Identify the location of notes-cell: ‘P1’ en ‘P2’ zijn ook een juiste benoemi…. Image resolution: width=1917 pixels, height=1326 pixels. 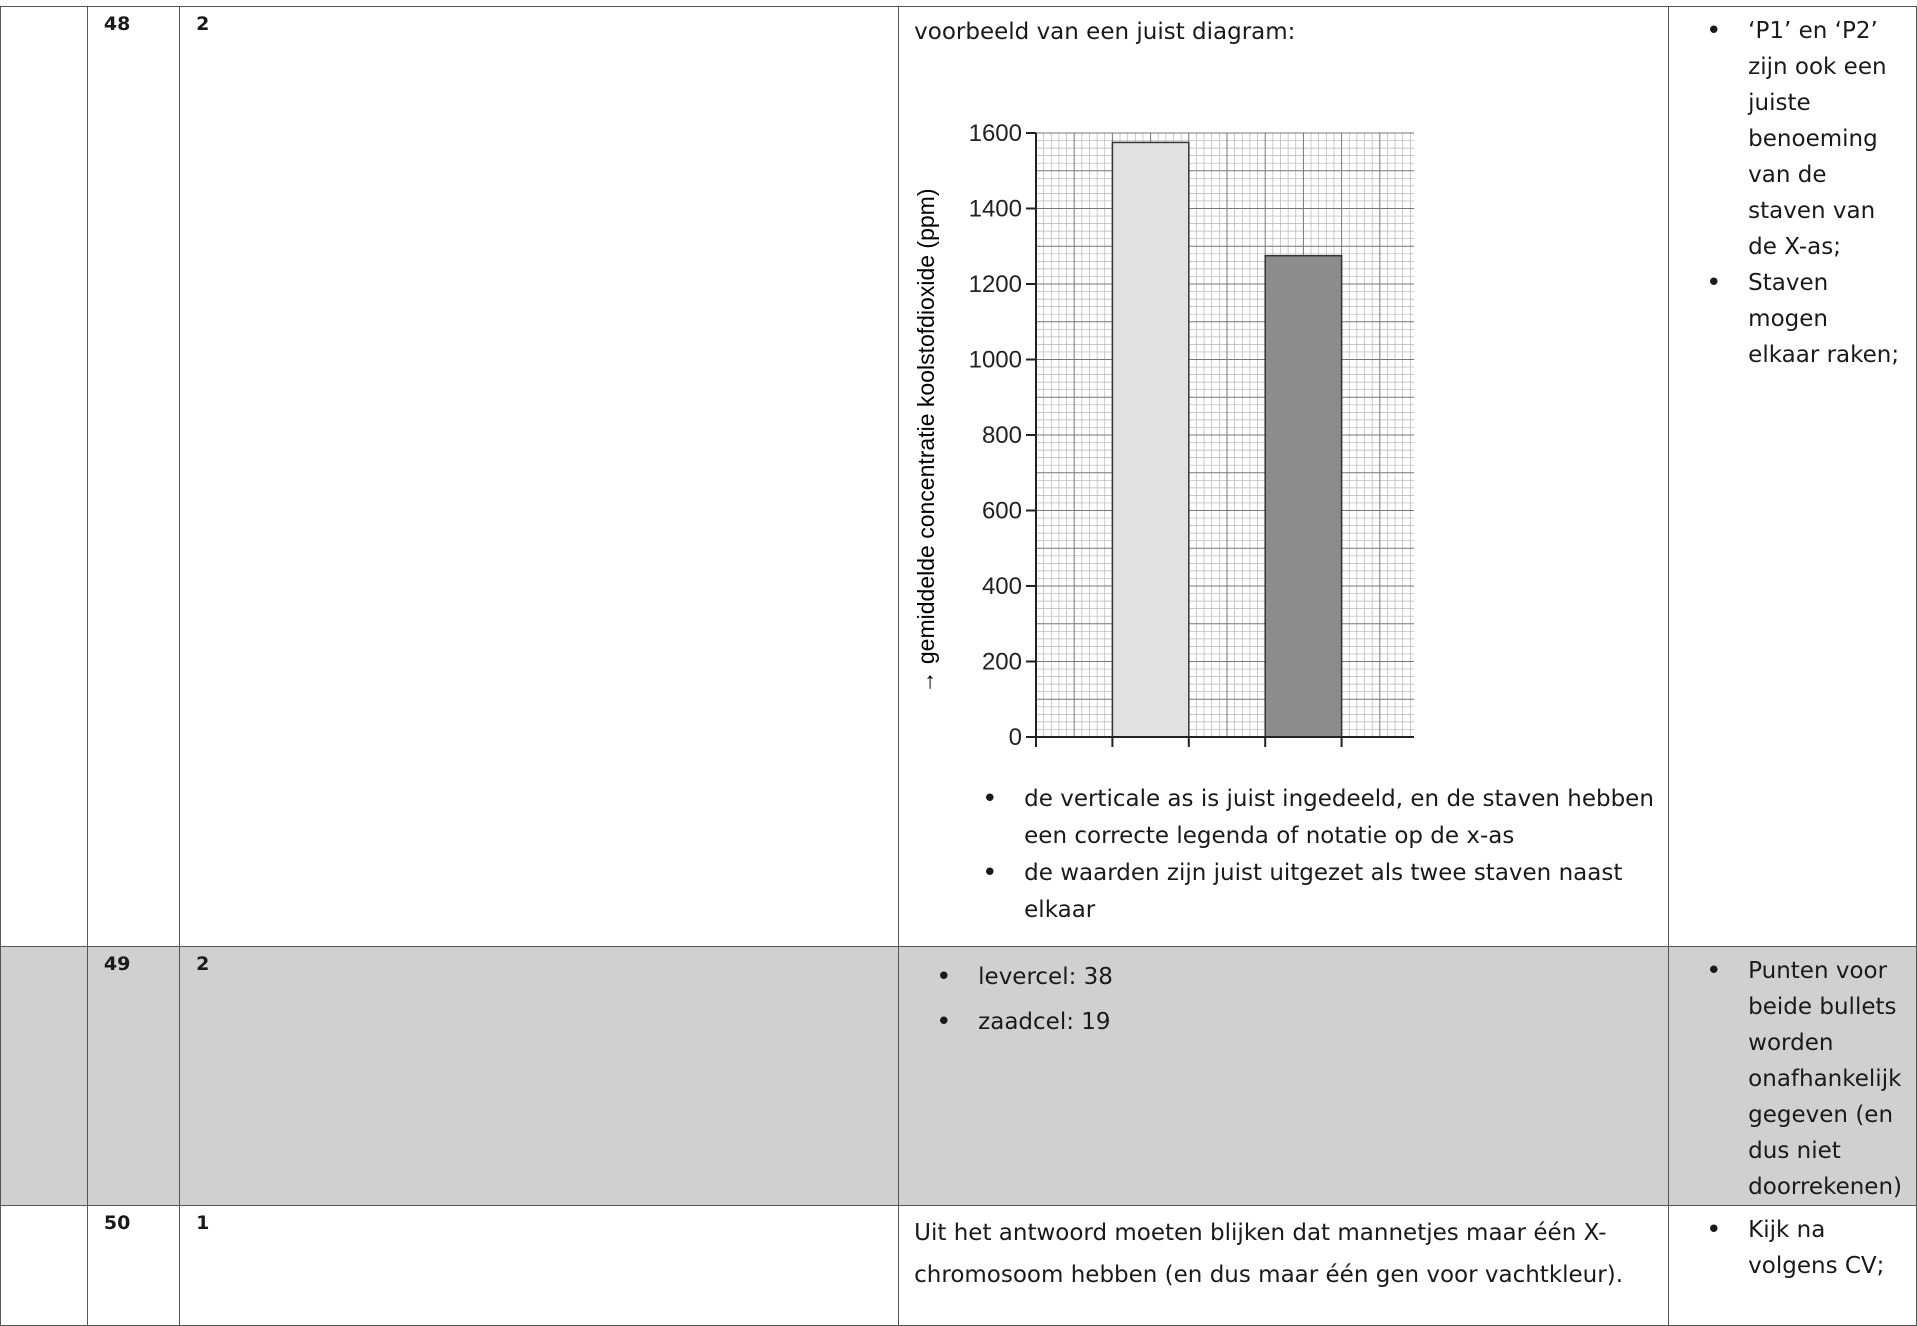
(1792, 476).